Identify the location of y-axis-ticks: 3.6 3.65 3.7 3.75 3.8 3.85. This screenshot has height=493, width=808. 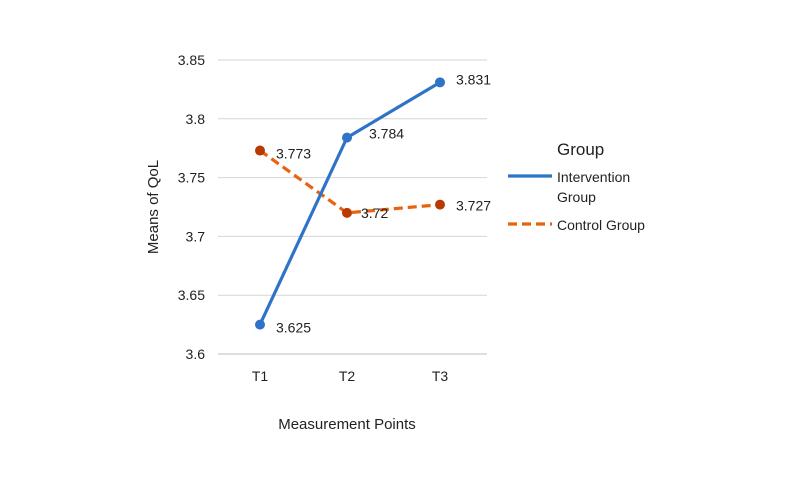
(191, 207).